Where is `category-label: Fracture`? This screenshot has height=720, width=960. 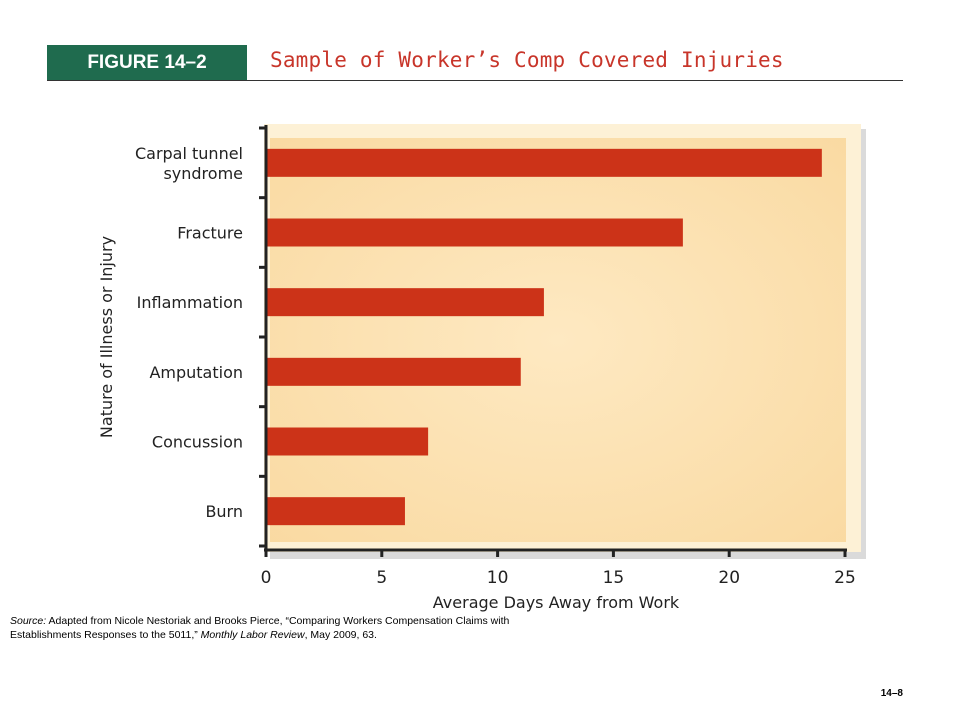 category-label: Fracture is located at coordinates (210, 233).